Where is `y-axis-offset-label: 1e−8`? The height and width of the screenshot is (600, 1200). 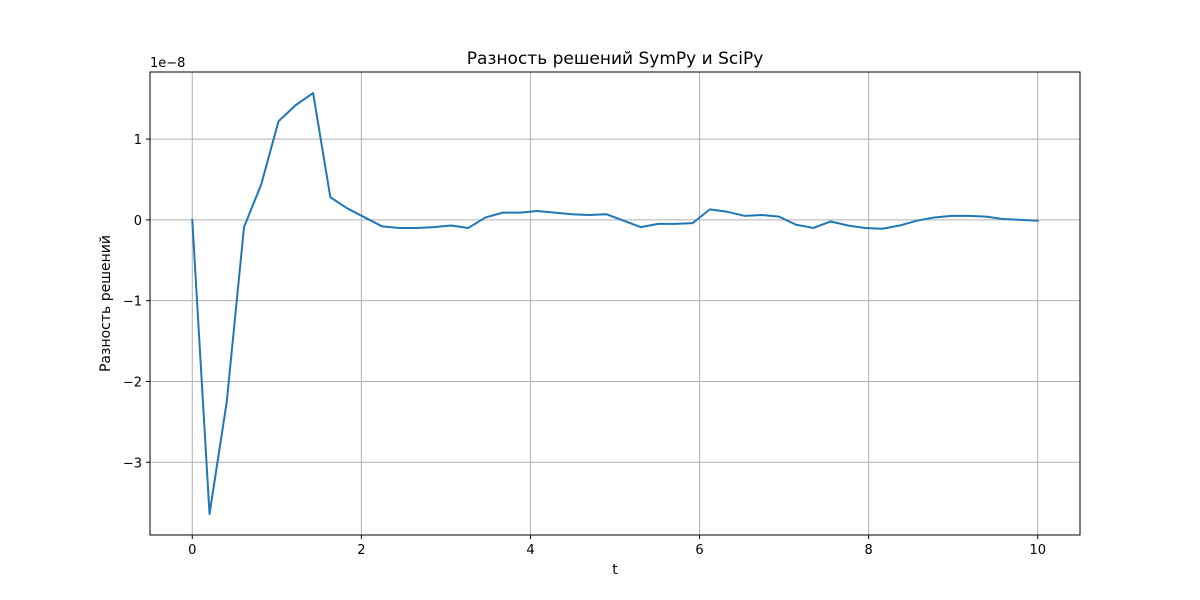
y-axis-offset-label: 1e−8 is located at coordinates (167, 63).